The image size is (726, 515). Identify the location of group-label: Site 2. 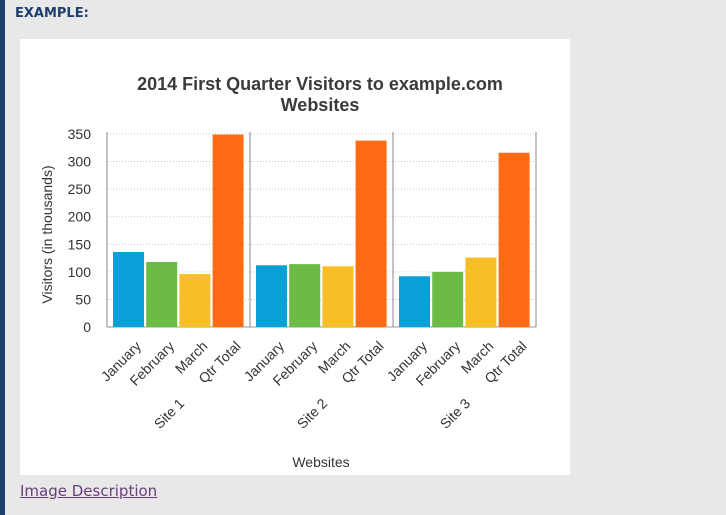
(312, 413).